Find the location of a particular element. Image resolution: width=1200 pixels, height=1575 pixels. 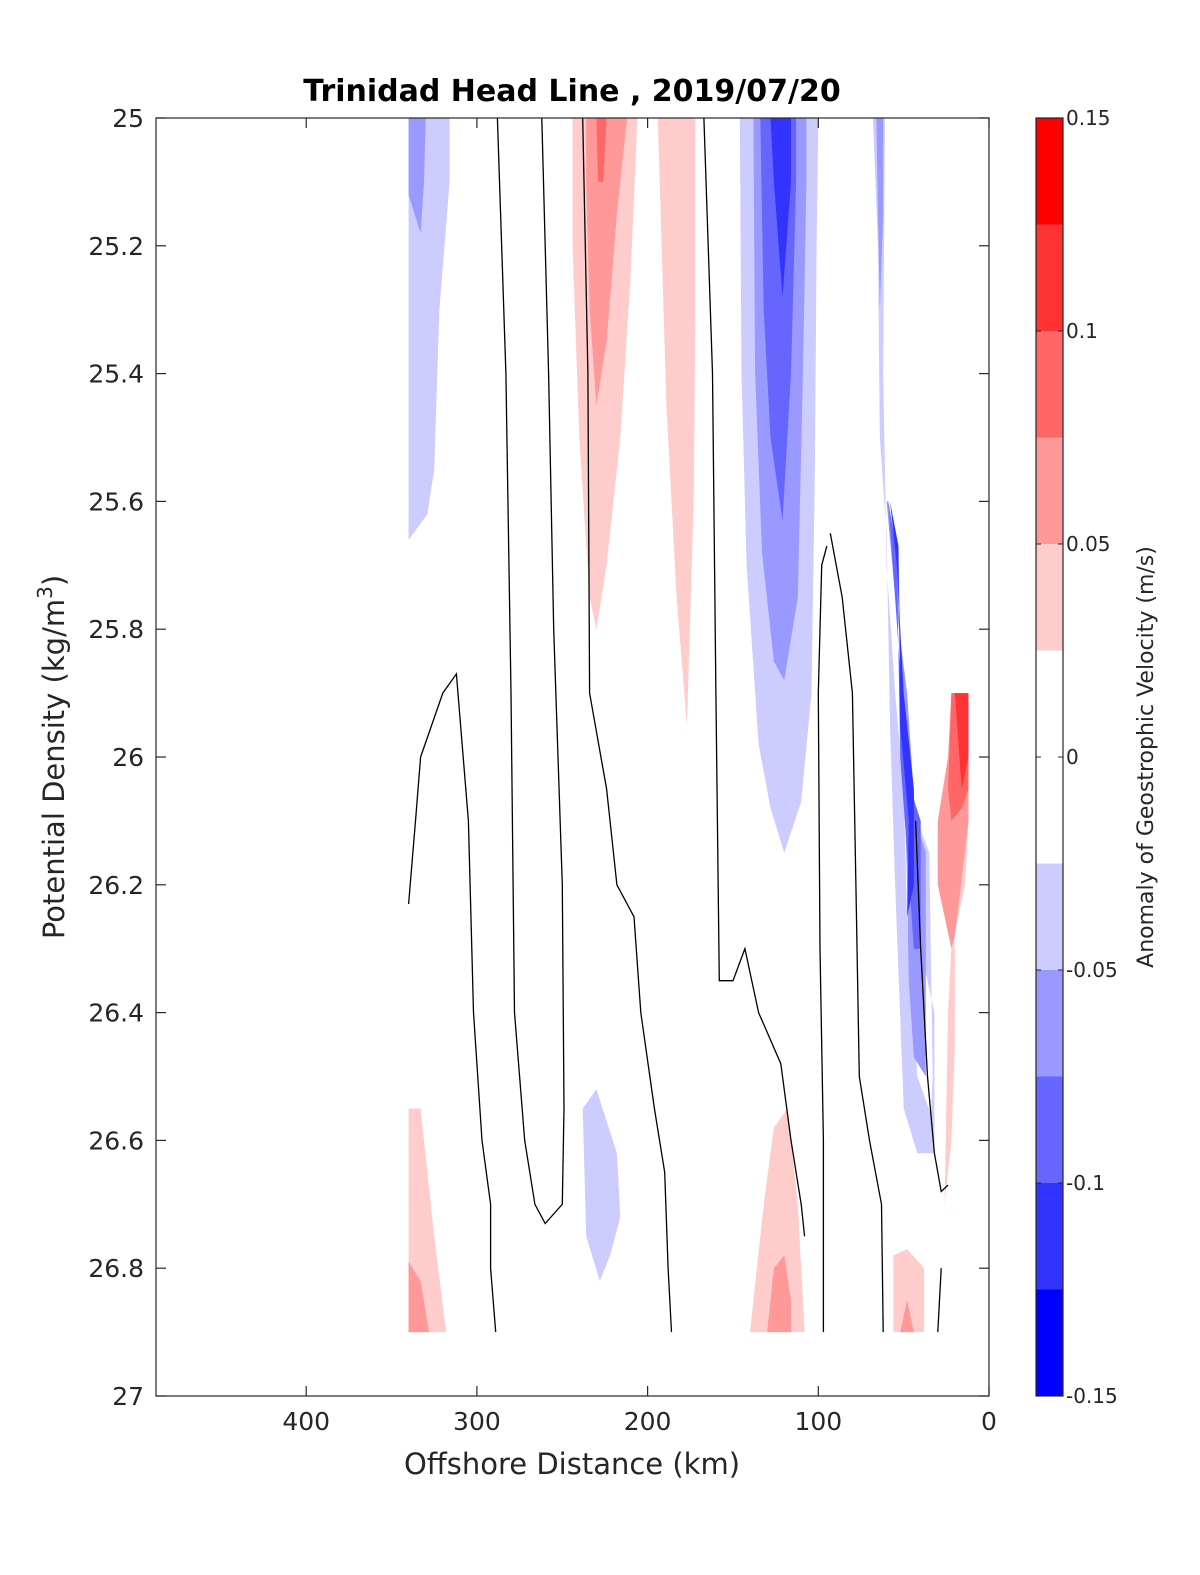

y-tick-label: 26 is located at coordinates (128, 757).